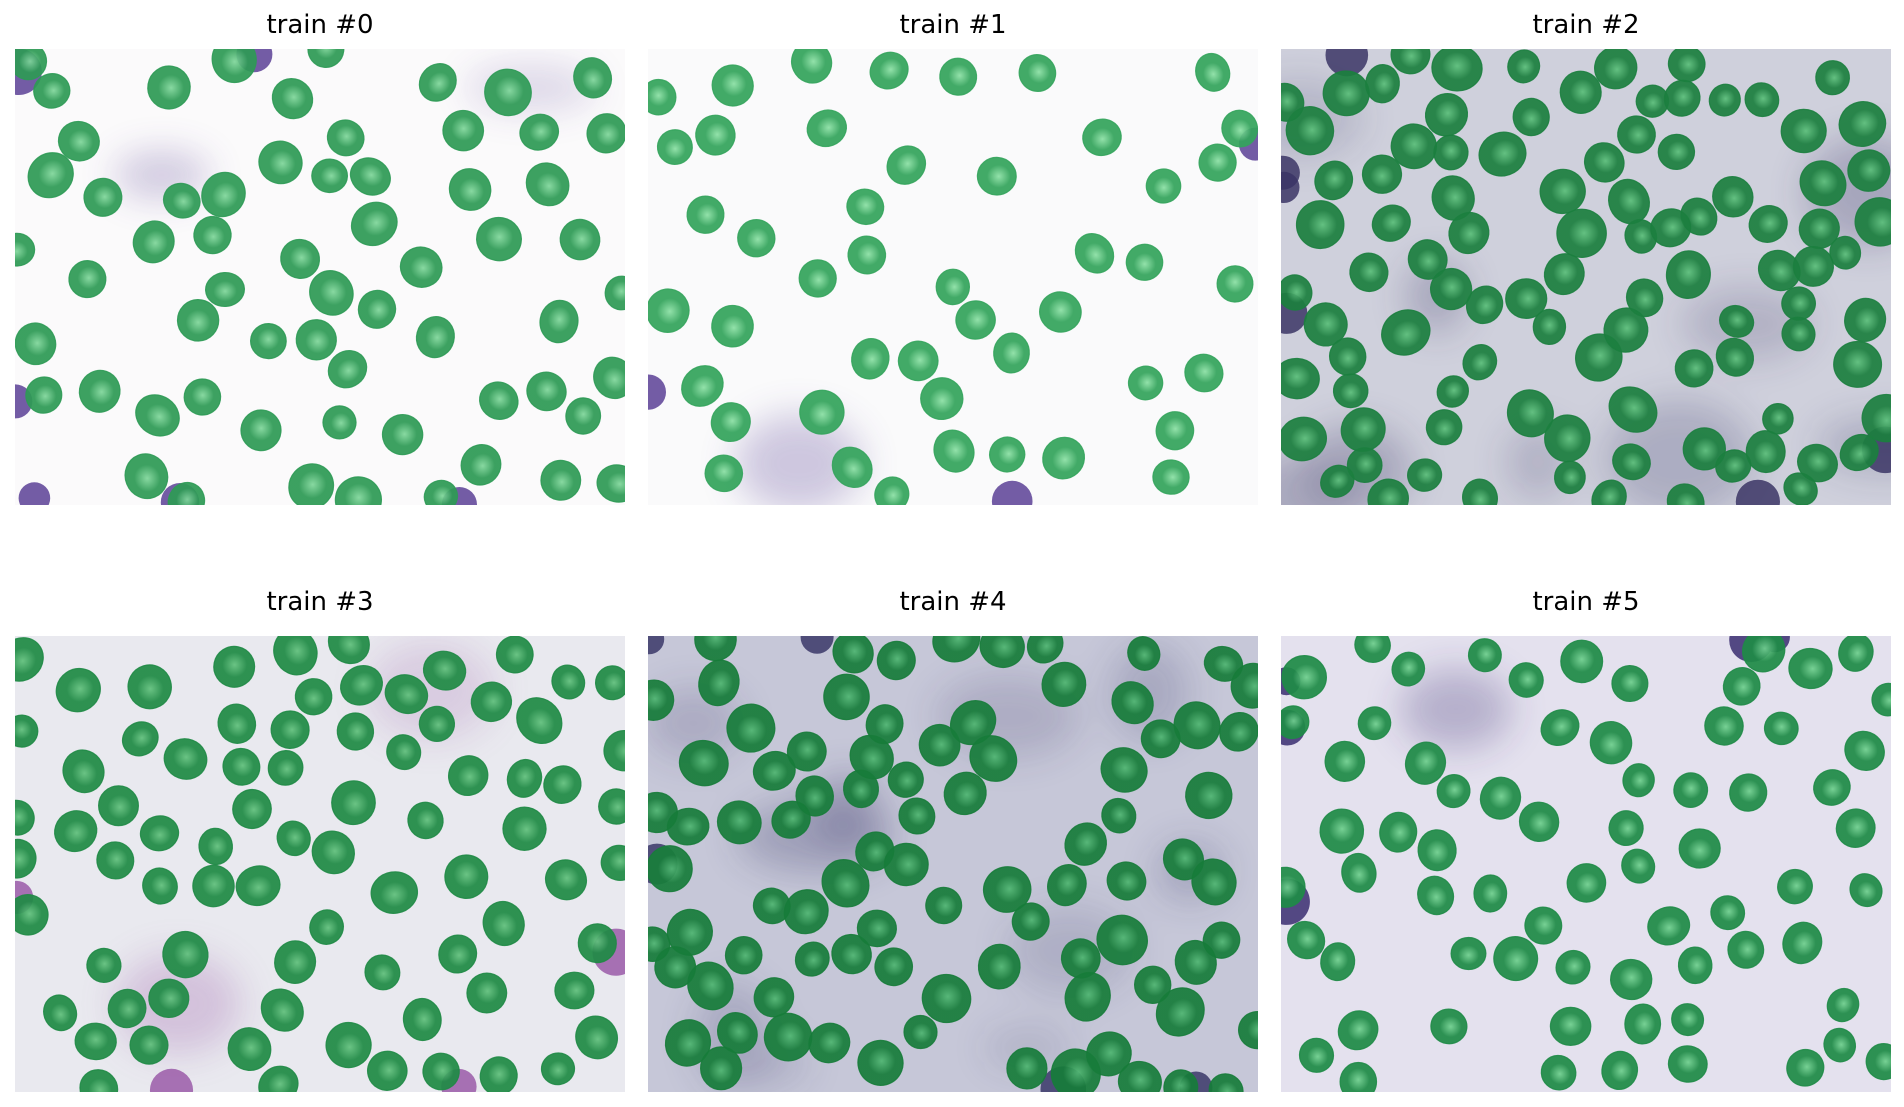  What do you see at coordinates (1586, 25) in the screenshot?
I see `panel-title: train #2` at bounding box center [1586, 25].